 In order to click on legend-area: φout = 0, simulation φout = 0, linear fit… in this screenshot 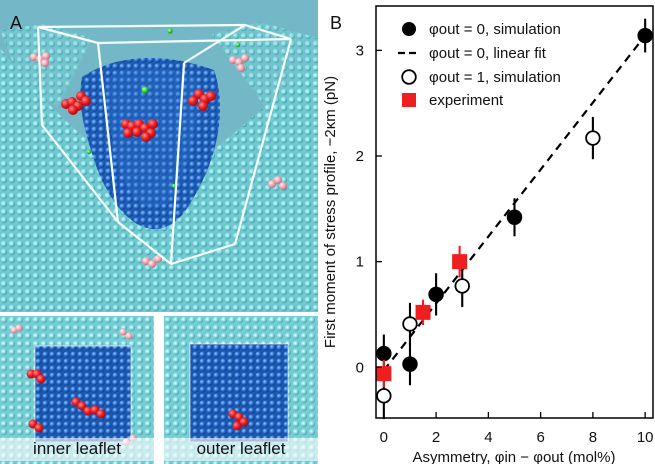, I will do `click(479, 65)`.